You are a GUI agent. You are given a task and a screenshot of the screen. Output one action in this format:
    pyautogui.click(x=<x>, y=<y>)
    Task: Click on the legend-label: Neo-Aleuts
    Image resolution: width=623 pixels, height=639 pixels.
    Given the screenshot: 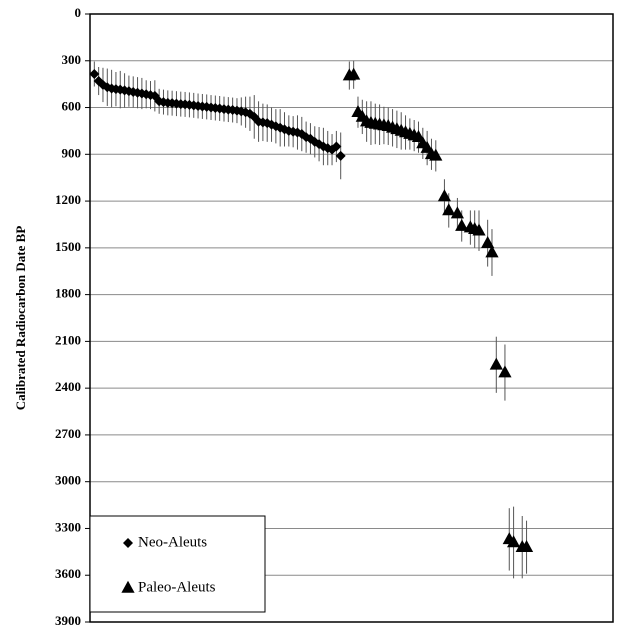 What is the action you would take?
    pyautogui.click(x=172, y=542)
    